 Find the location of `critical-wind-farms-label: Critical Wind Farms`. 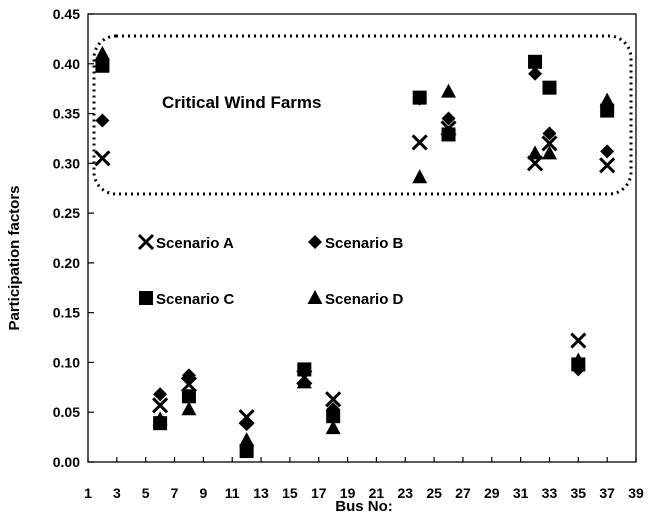

critical-wind-farms-label: Critical Wind Farms is located at coordinates (242, 102).